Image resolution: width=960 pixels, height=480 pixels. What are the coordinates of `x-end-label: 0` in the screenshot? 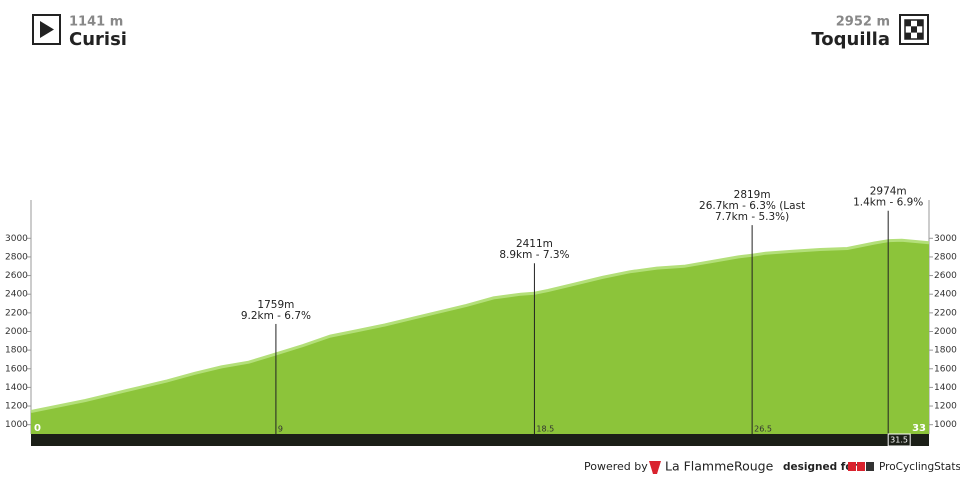 It's located at (37, 428).